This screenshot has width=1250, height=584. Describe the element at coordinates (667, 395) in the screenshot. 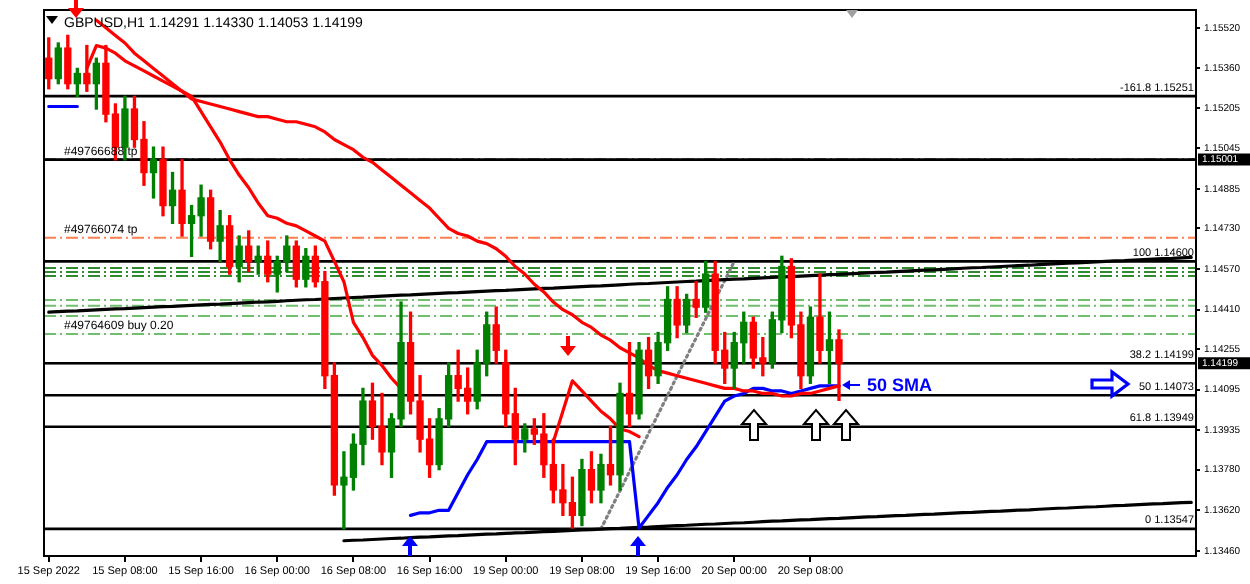

I see `line-series` at that location.